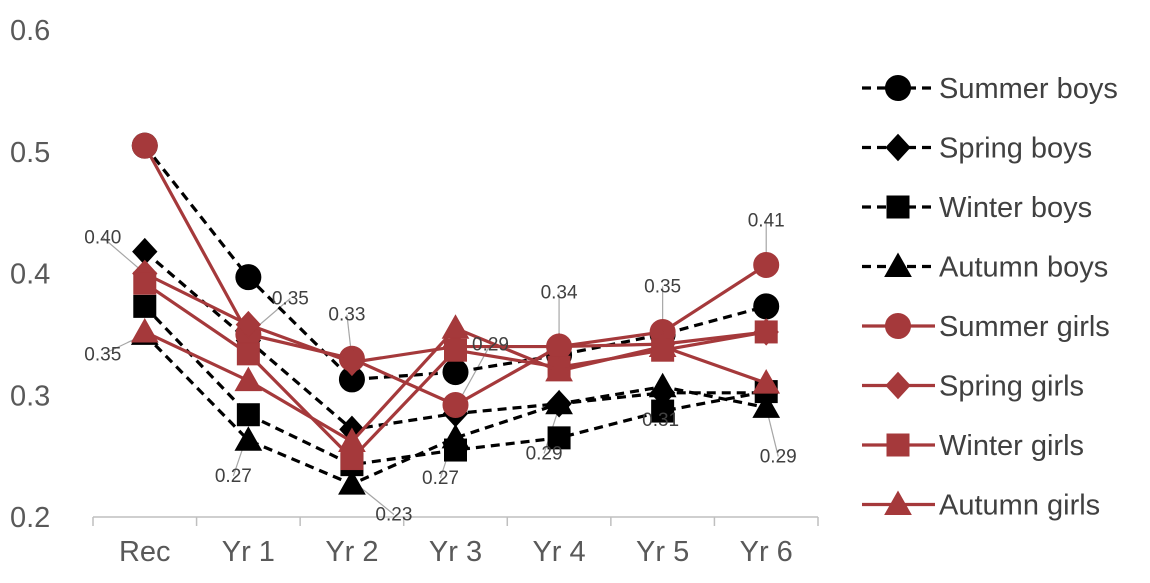  I want to click on legend-label: Spring boys, so click(1015, 149).